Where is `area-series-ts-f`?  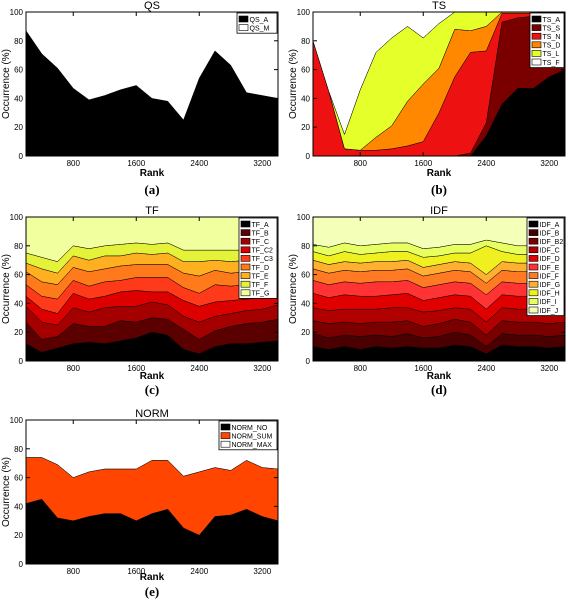
area-series-ts-f is located at coordinates (439, 73).